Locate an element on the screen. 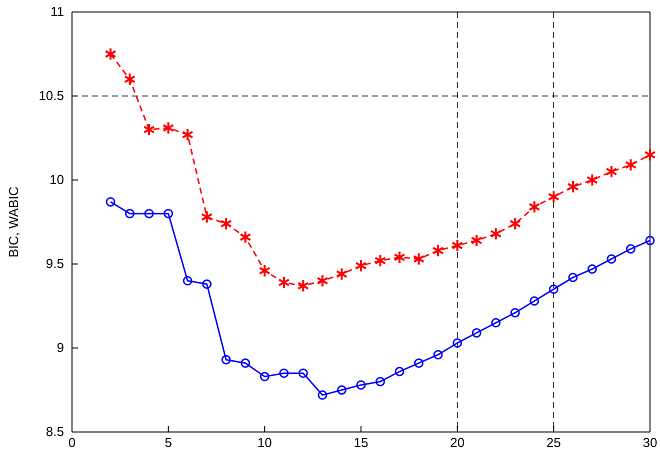 This screenshot has height=458, width=660. y-tick-label: 9.5 is located at coordinates (55, 264).